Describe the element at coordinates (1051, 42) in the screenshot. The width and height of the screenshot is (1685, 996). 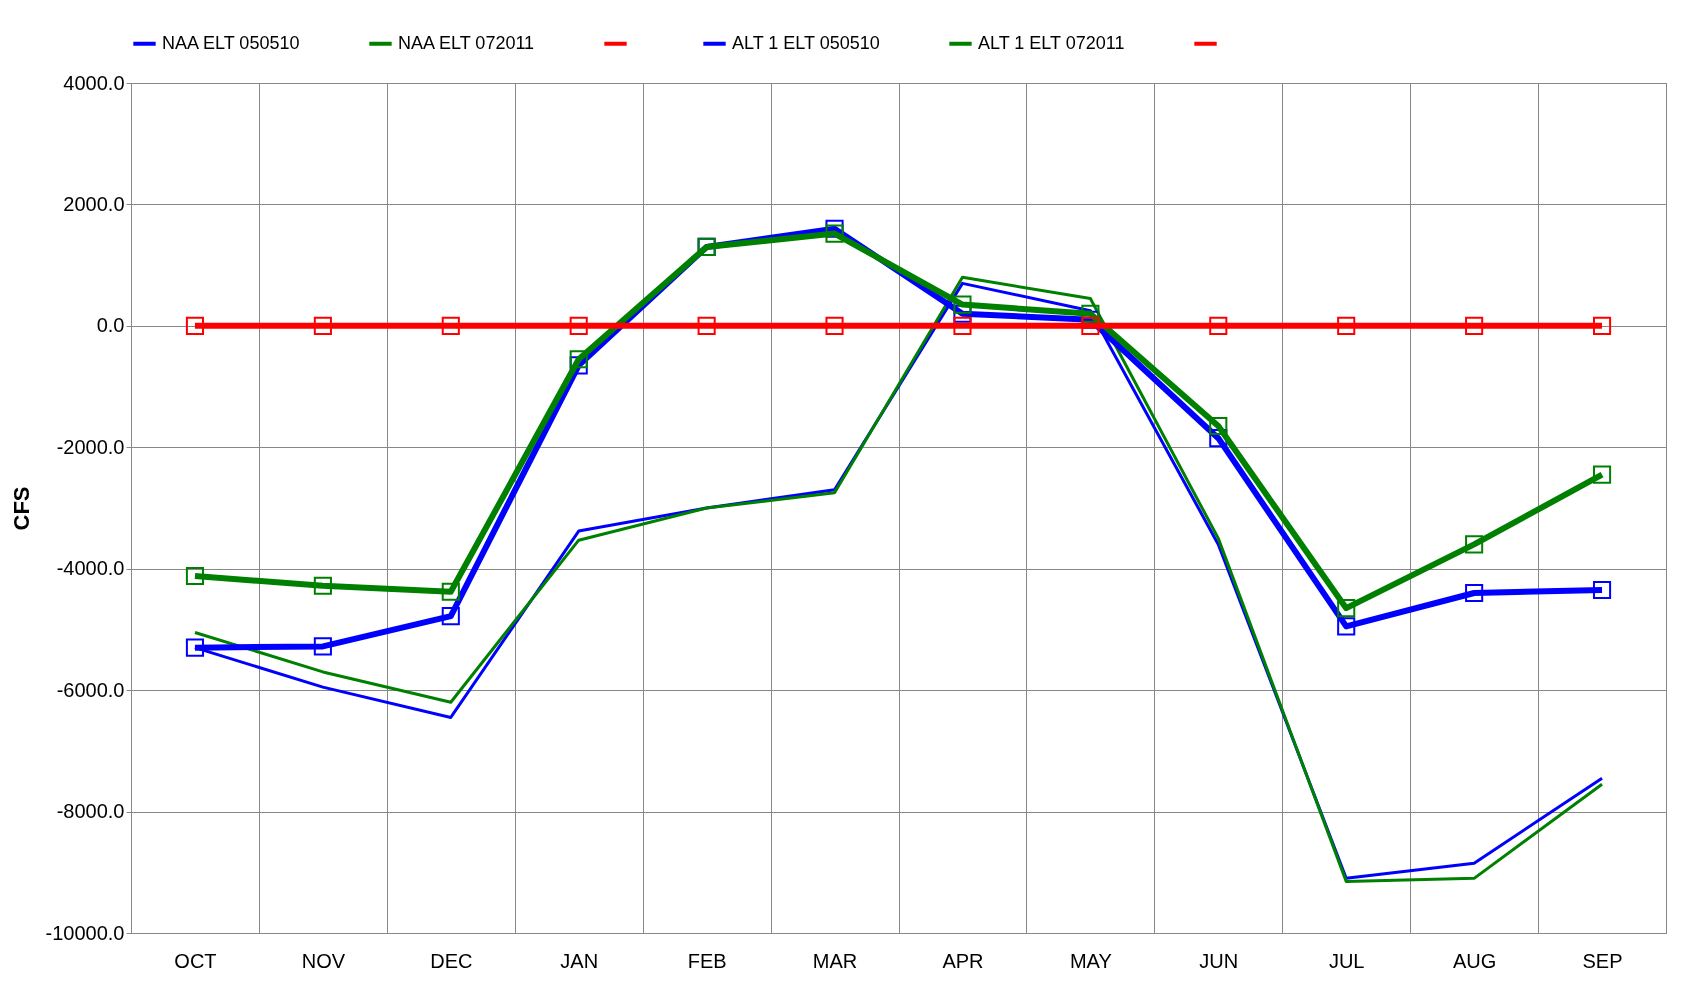
I see `legend-label: ALT 1 ELT 072011` at that location.